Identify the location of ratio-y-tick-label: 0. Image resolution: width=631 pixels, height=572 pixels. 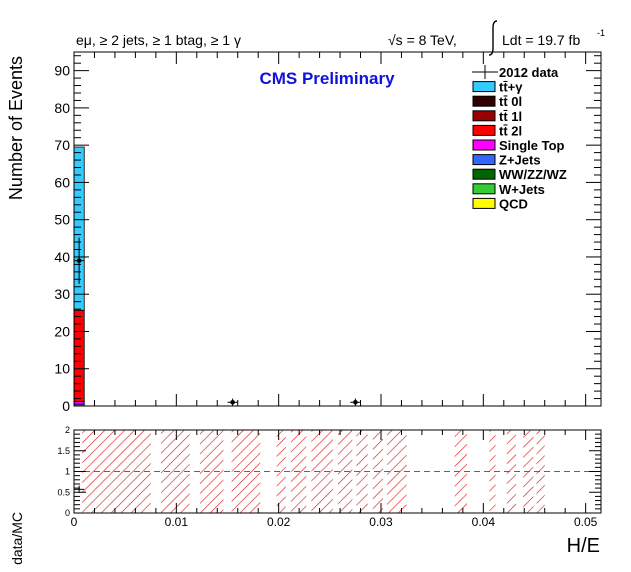
(67, 513).